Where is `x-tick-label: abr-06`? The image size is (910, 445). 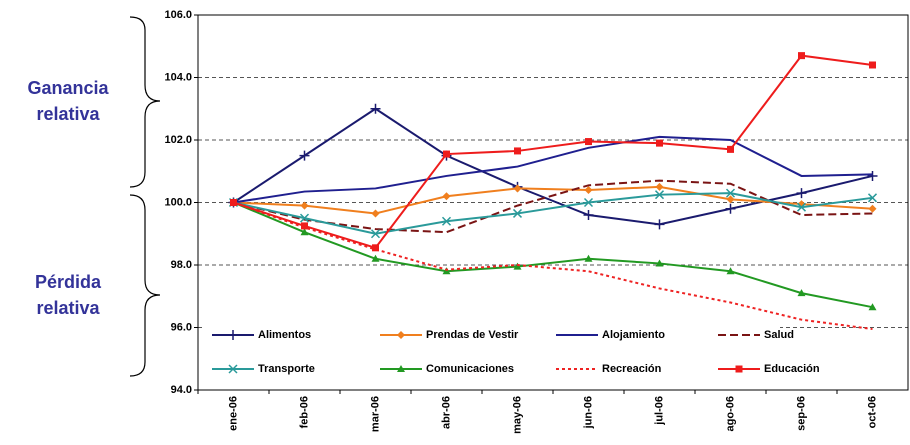
x-tick-label: abr-06 is located at coordinates (446, 412).